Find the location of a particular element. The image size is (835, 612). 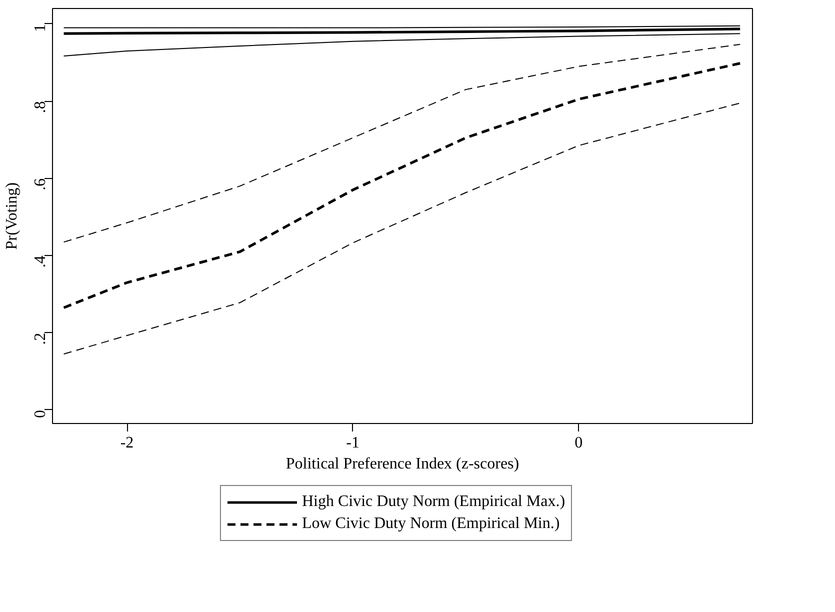

legend-label: Low Civic Duty Norm (Empirical Min.) is located at coordinates (431, 523).